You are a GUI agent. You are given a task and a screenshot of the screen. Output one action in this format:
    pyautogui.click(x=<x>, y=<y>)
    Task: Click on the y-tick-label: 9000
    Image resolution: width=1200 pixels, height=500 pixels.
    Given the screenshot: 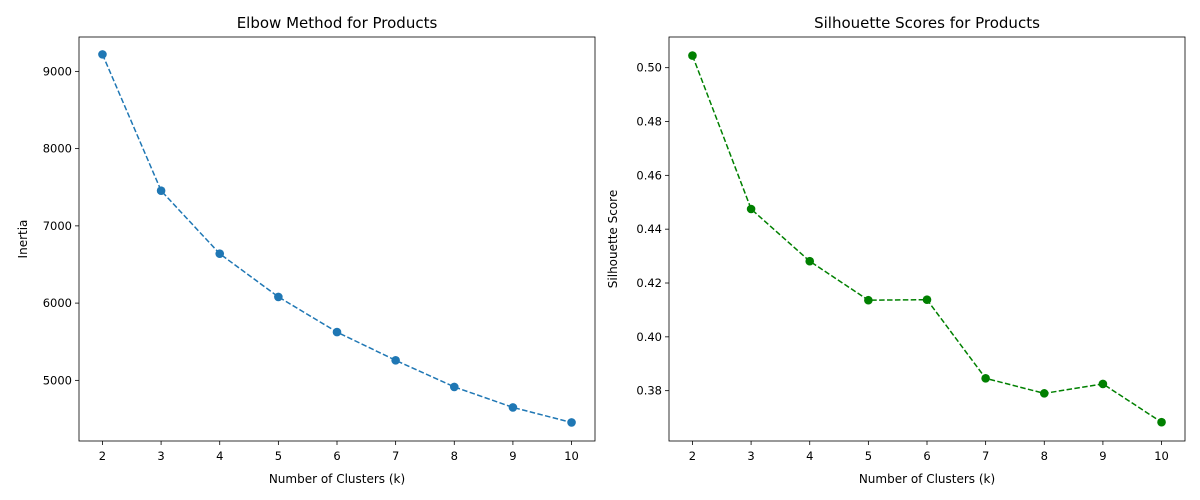 What is the action you would take?
    pyautogui.click(x=57, y=71)
    